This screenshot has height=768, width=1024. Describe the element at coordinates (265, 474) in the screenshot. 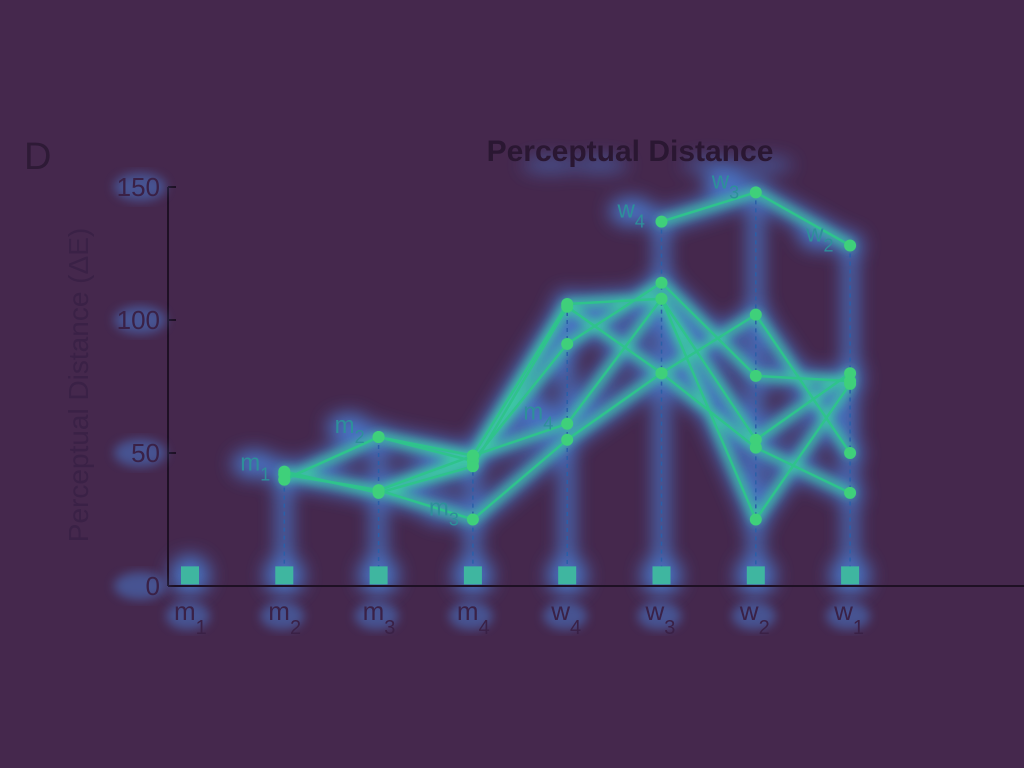

I see `point-label-subscript: 1` at that location.